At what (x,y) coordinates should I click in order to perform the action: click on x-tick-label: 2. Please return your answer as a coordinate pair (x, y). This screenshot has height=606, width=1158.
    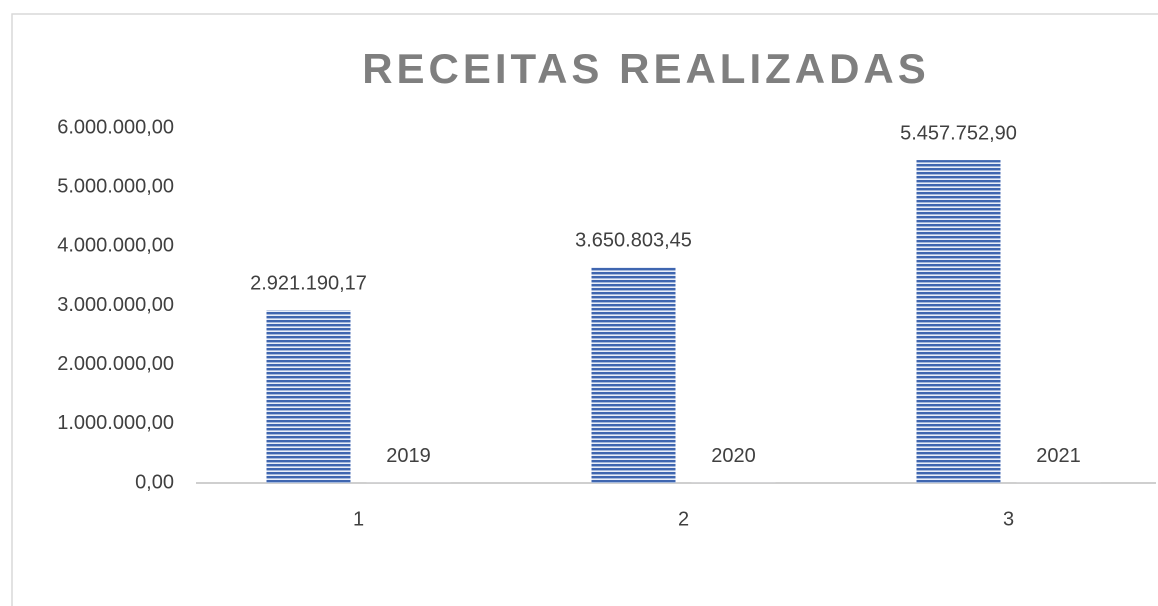
    Looking at the image, I should click on (683, 519).